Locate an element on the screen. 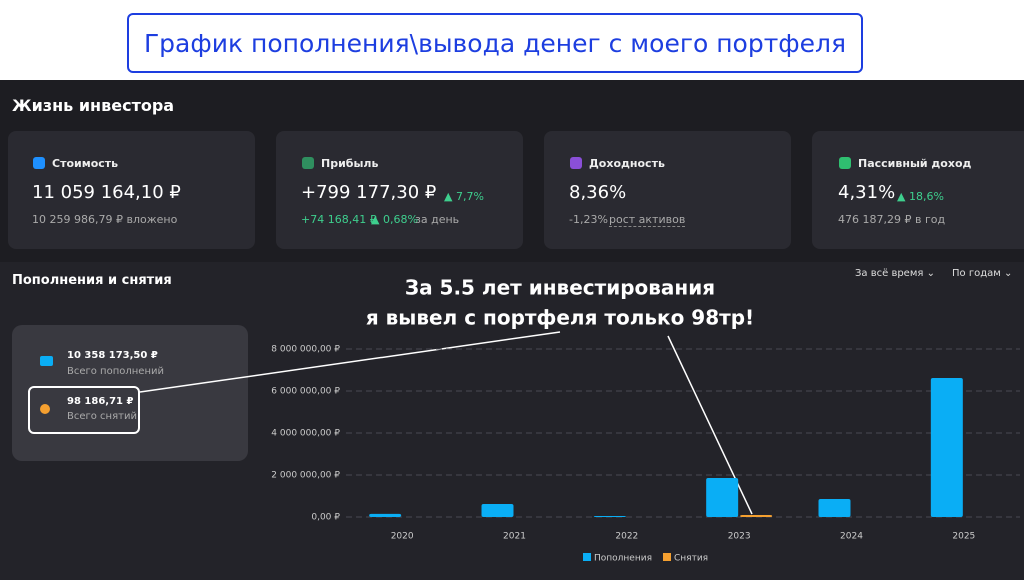  summary-label: Всего снятий is located at coordinates (102, 416).